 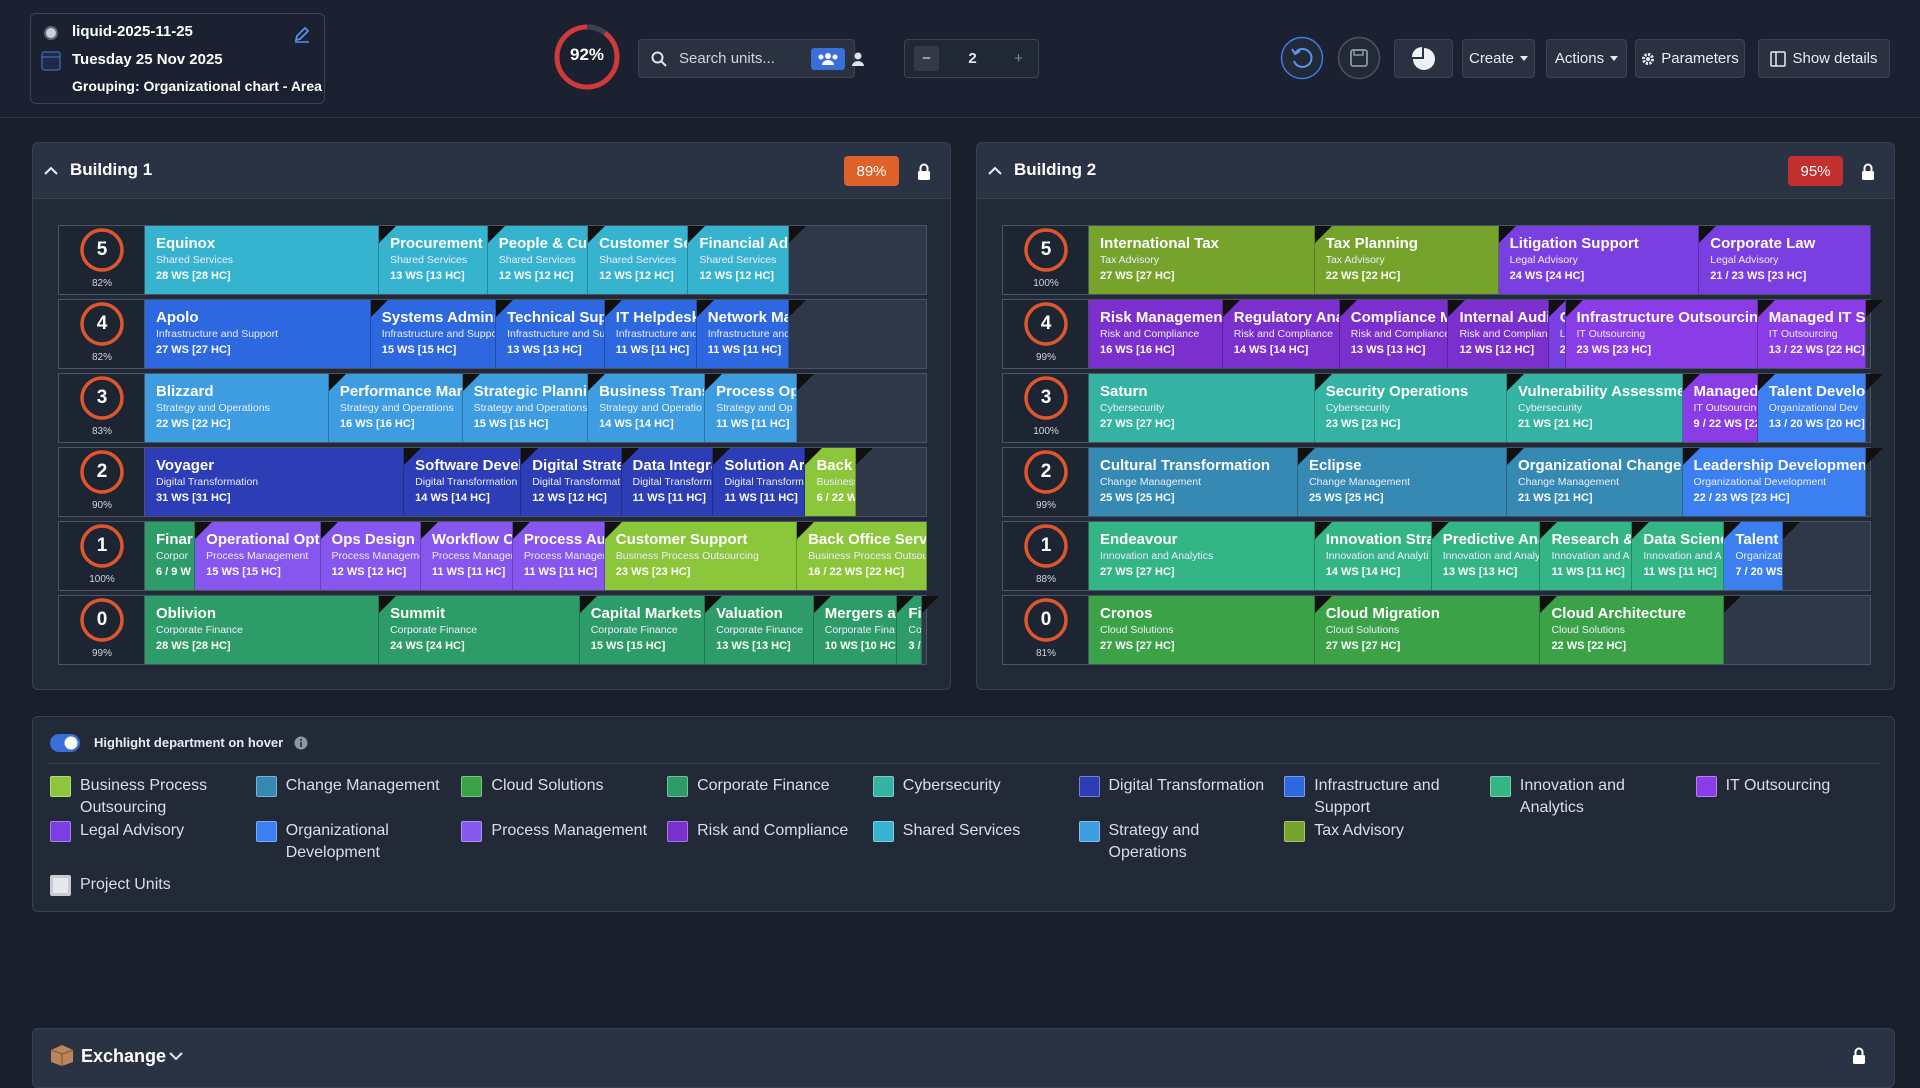 I want to click on group-filter, so click(x=828, y=59).